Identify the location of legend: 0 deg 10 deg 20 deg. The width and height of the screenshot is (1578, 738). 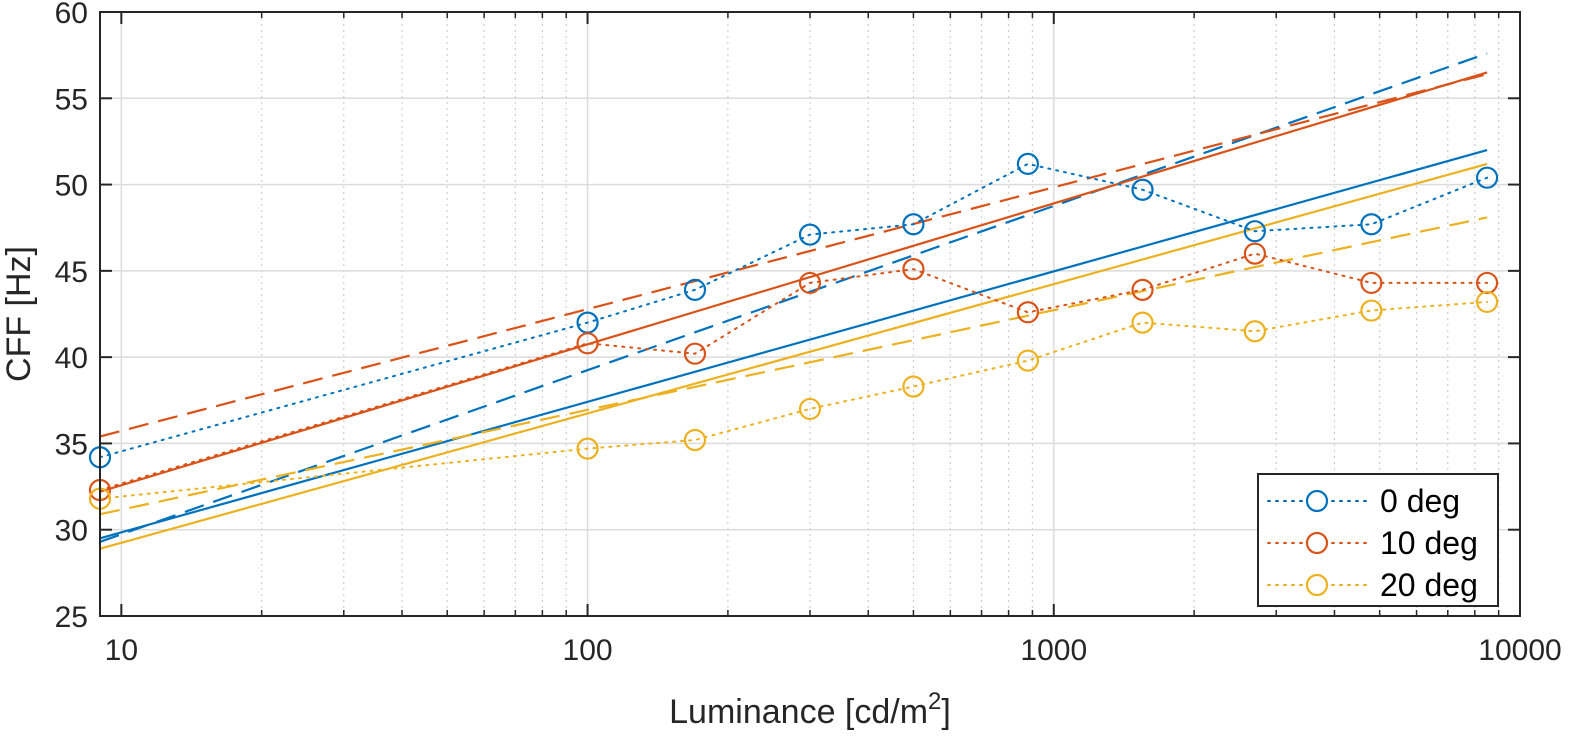
(1378, 540).